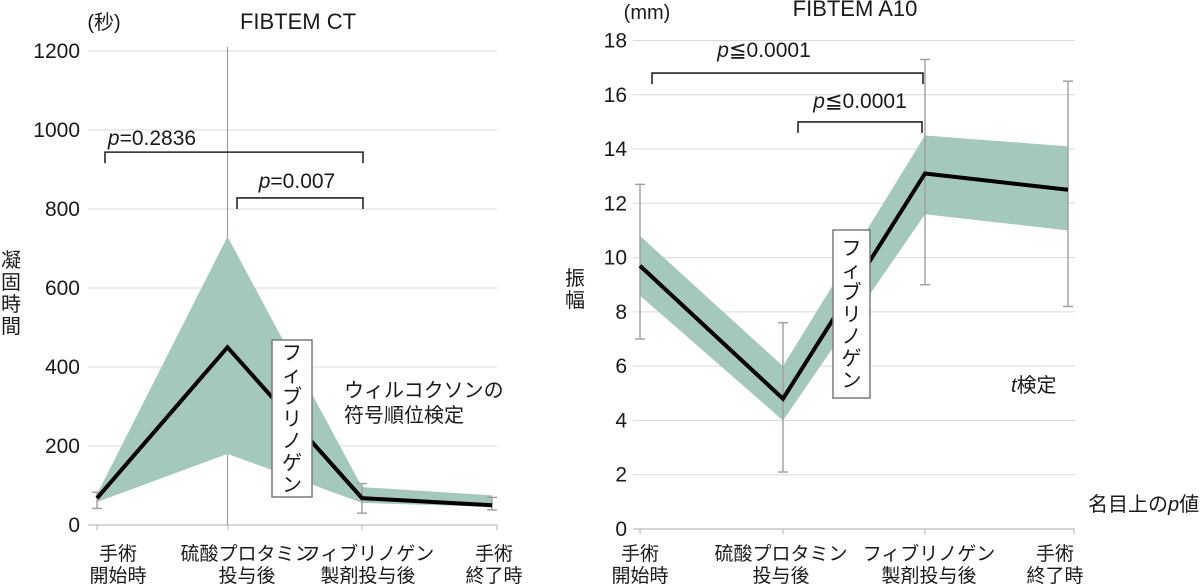 The width and height of the screenshot is (1200, 587). Describe the element at coordinates (615, 95) in the screenshot. I see `y-tick-label: 16` at that location.